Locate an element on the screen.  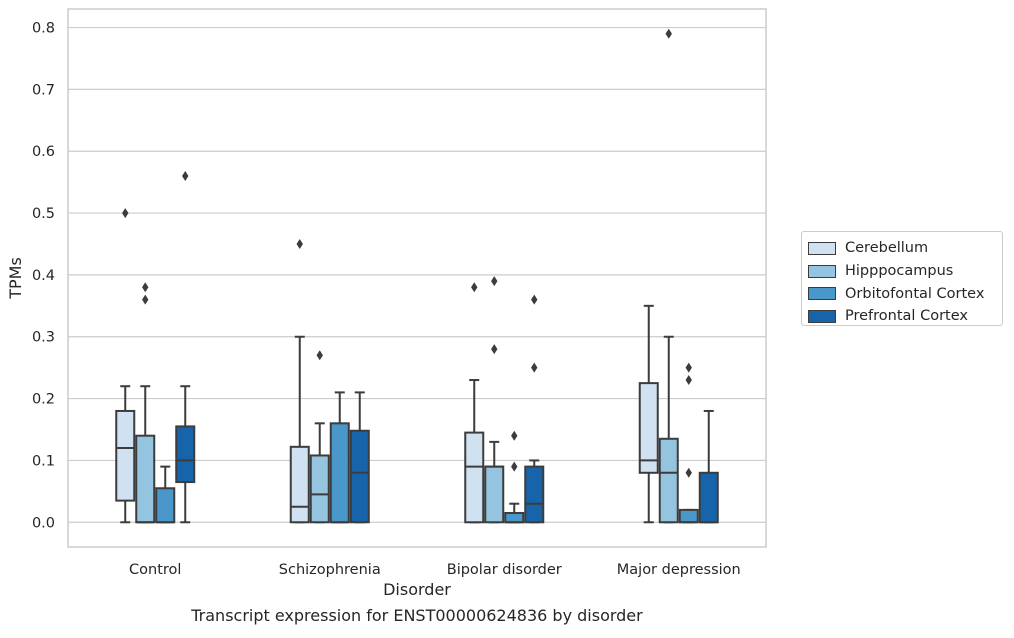
x-tick-label: Major depression is located at coordinates (679, 570).